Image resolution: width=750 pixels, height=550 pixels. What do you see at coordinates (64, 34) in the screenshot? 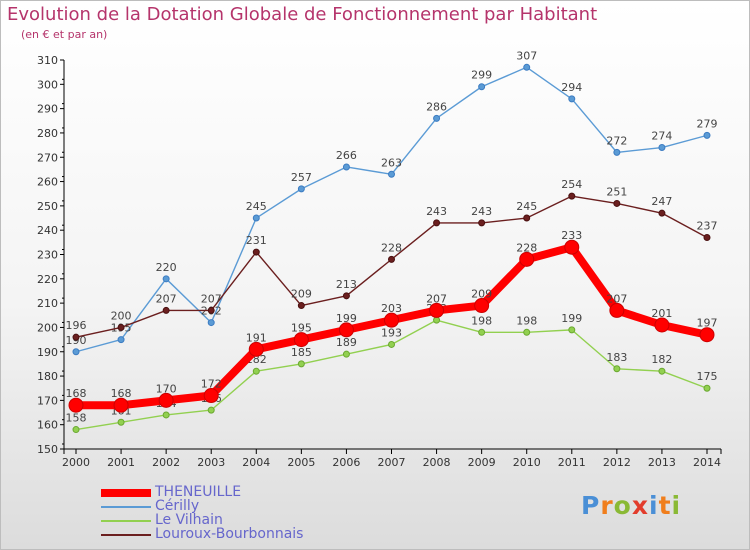
I see `chart-subtitle: (en € et par an)` at bounding box center [64, 34].